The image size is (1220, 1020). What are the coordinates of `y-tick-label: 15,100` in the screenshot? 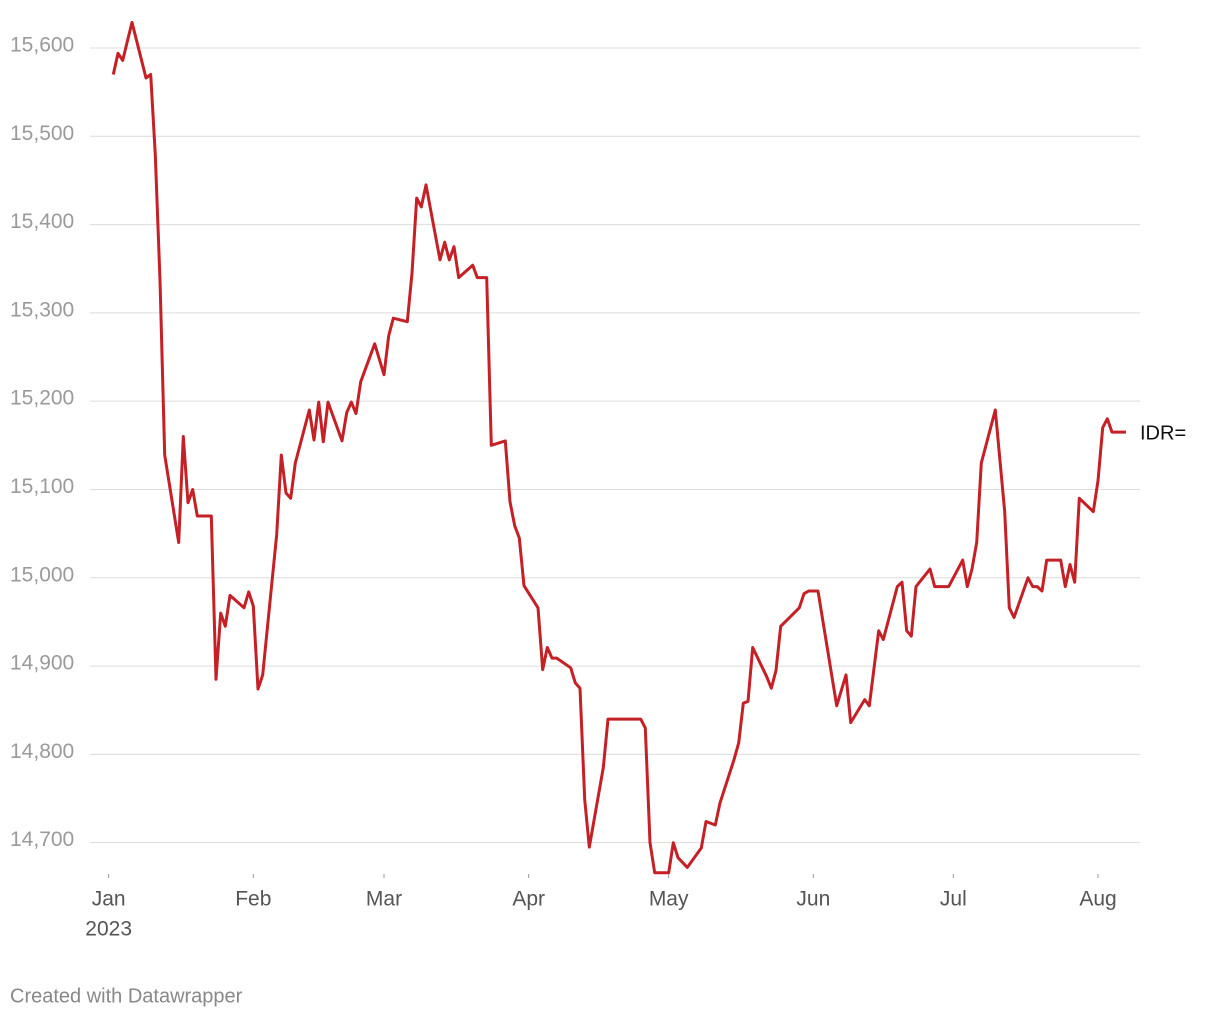 It's located at (42, 486).